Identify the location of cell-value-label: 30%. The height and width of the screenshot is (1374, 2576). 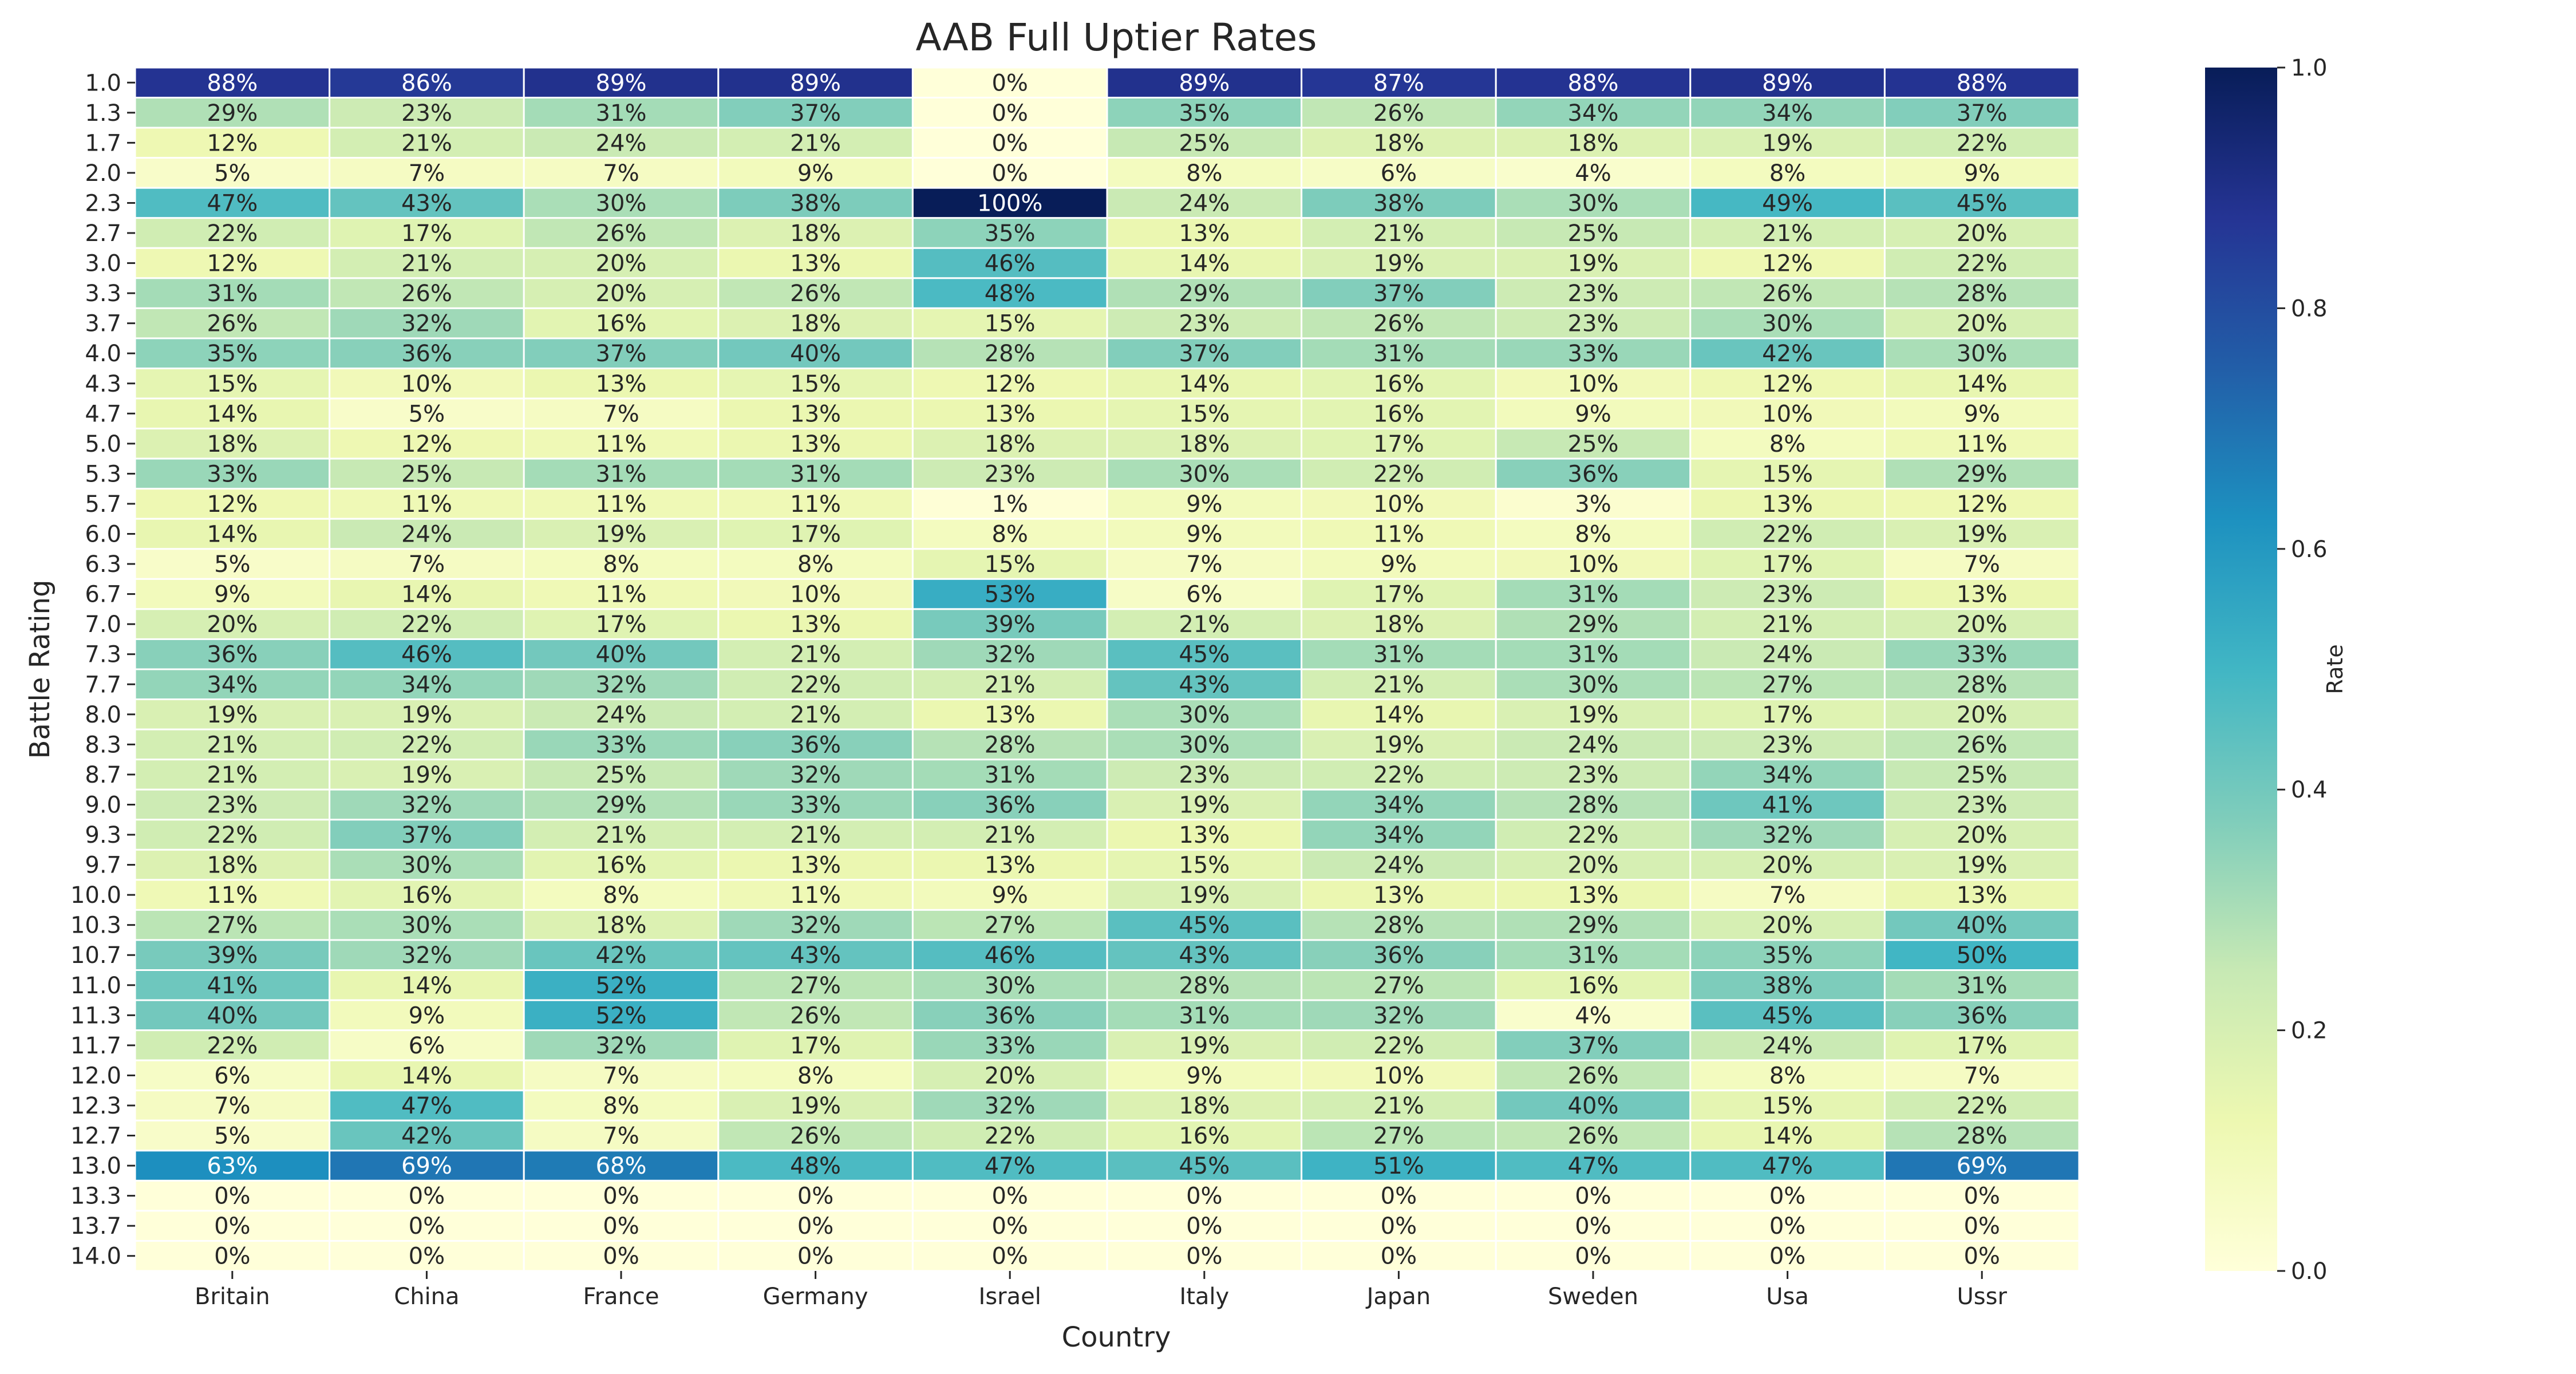
(621, 203).